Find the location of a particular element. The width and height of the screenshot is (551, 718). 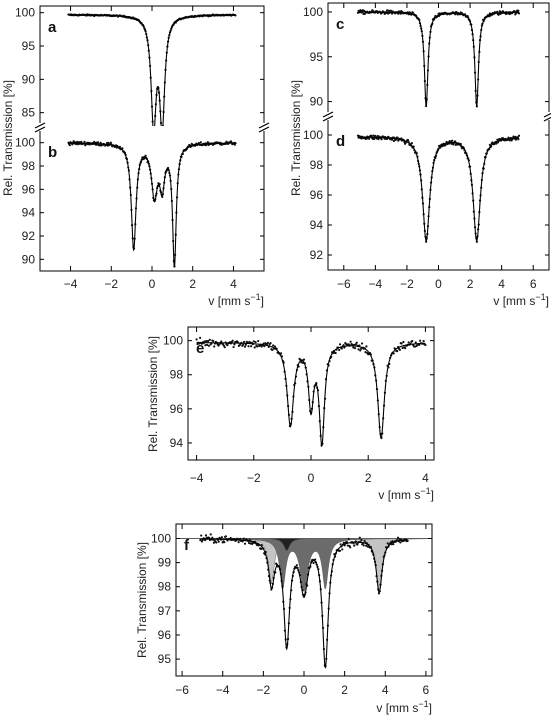

y-tick-label: 99 is located at coordinates (165, 563).